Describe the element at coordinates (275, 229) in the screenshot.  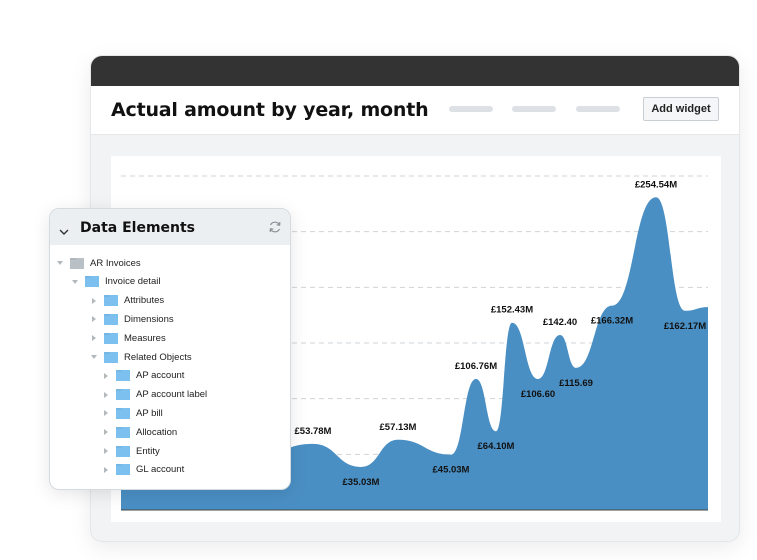
I see `refresh-icon` at that location.